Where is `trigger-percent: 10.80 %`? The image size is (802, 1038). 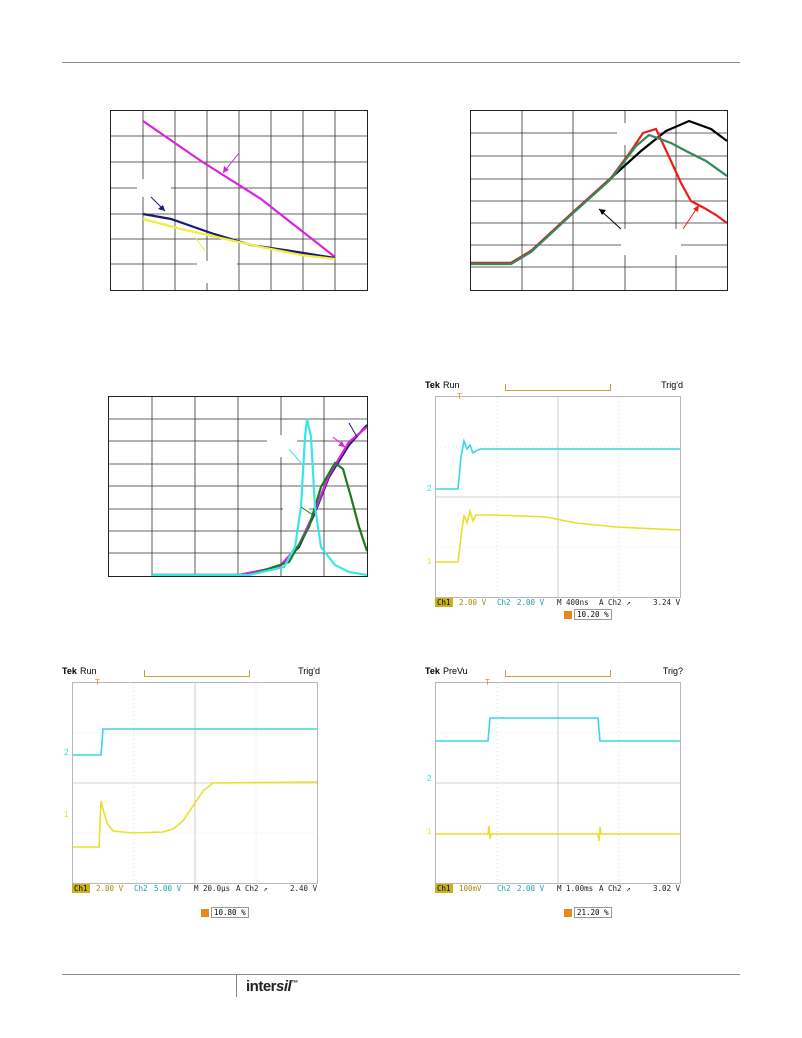 trigger-percent: 10.80 % is located at coordinates (225, 912).